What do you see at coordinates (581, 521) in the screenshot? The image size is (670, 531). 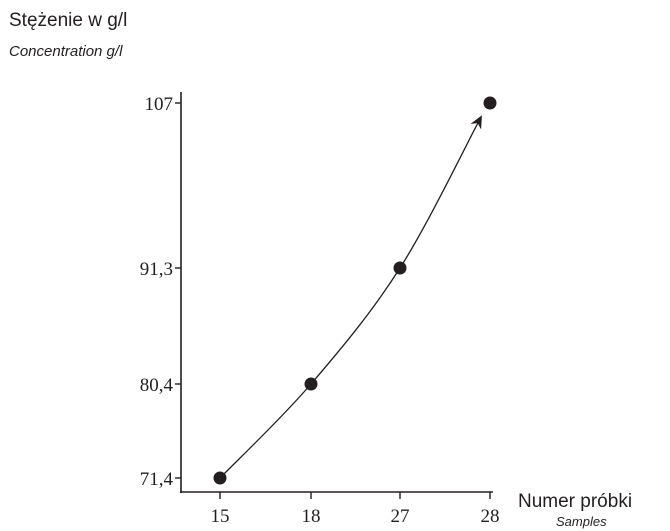 I see `x-axis-subtitle: Samples` at bounding box center [581, 521].